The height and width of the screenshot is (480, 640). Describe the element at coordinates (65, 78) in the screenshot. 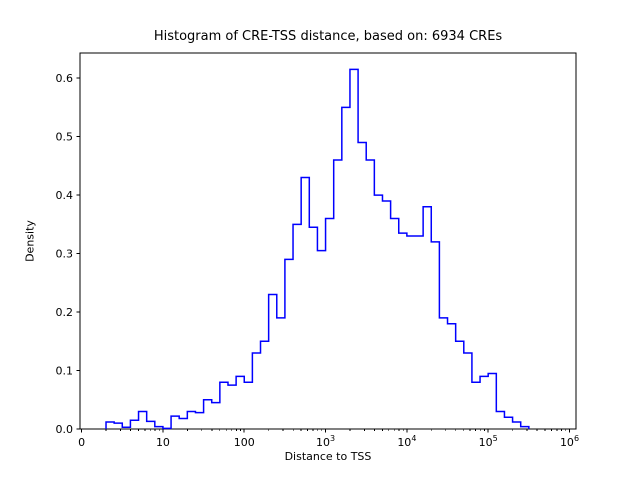

I see `y-tick-label: 0.6` at that location.